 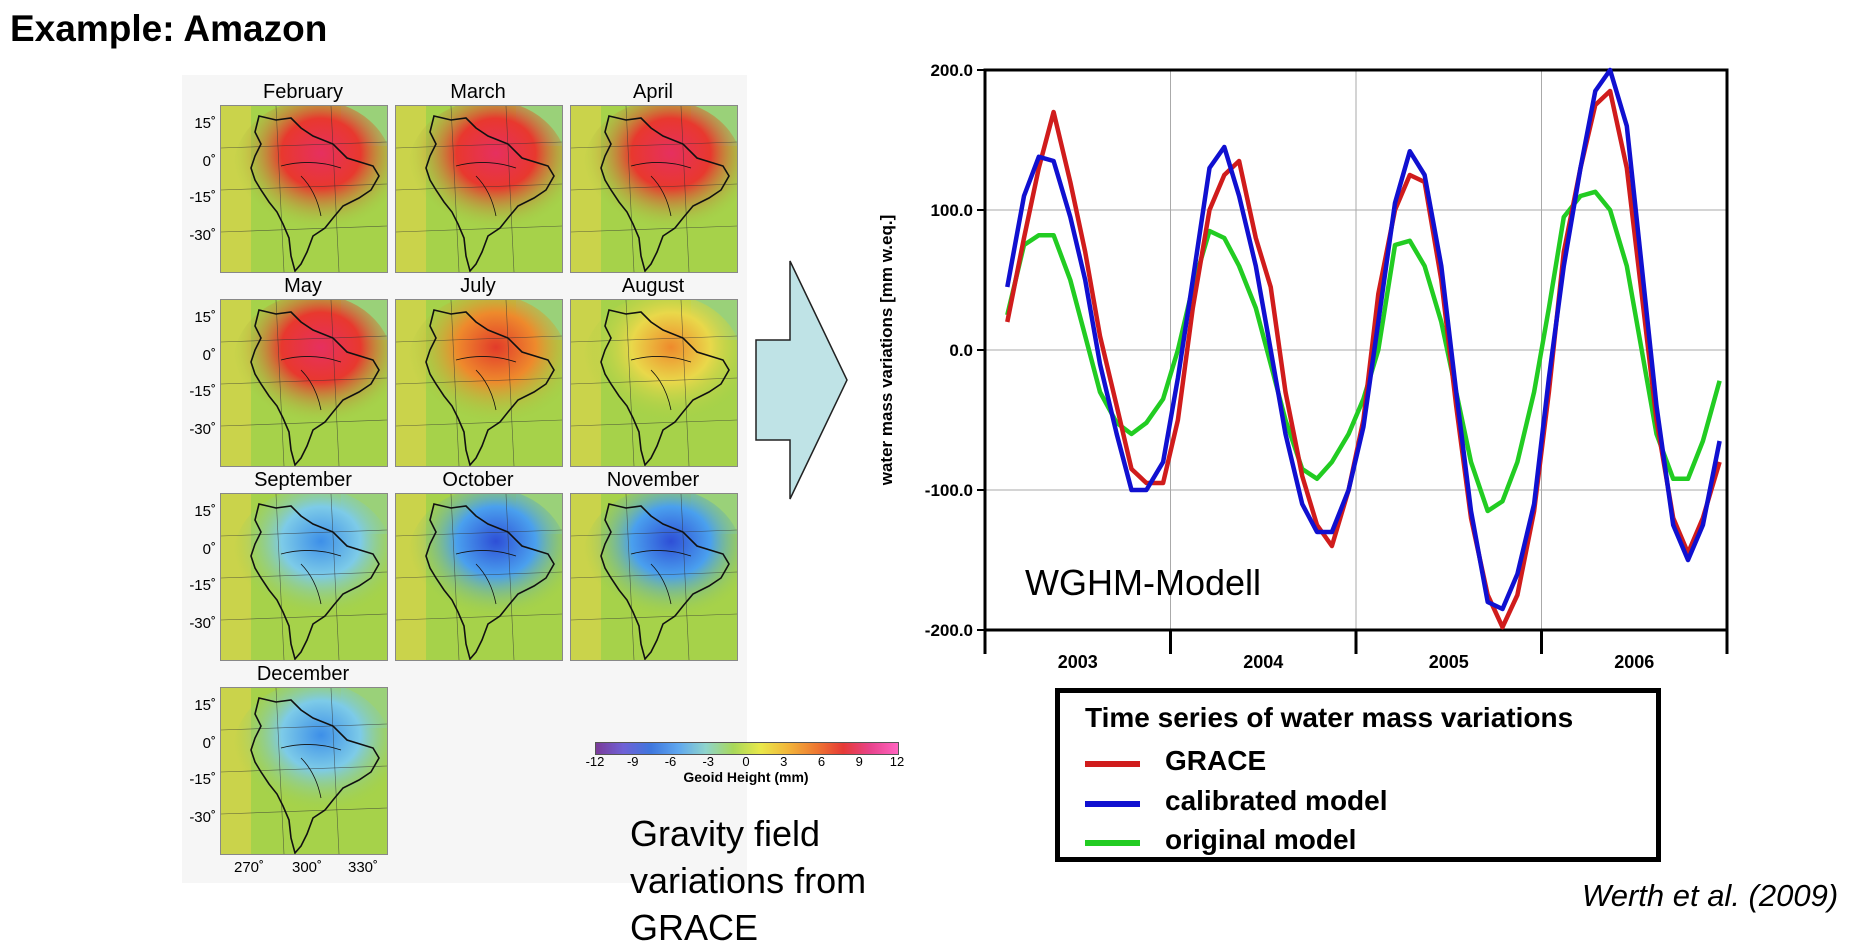 I want to click on series-line-original-model, so click(x=1363, y=351).